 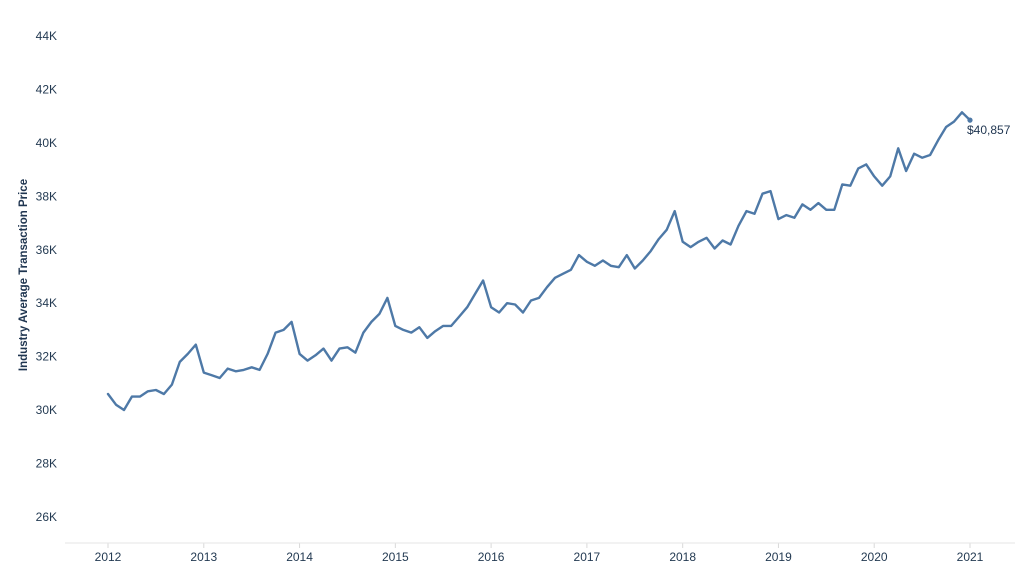 I want to click on end-value-label: $40,857, so click(x=989, y=130).